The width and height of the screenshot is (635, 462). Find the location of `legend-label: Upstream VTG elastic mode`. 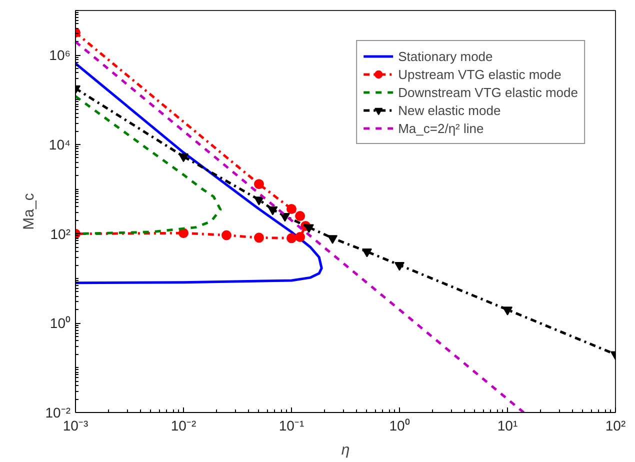

legend-label: Upstream VTG elastic mode is located at coordinates (480, 74).